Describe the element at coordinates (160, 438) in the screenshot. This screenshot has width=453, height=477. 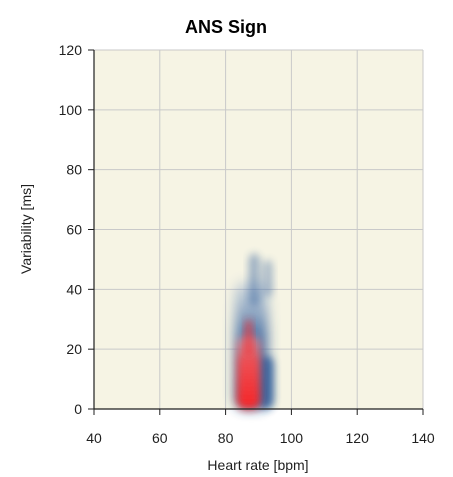
I see `x-tick-label: 60` at that location.